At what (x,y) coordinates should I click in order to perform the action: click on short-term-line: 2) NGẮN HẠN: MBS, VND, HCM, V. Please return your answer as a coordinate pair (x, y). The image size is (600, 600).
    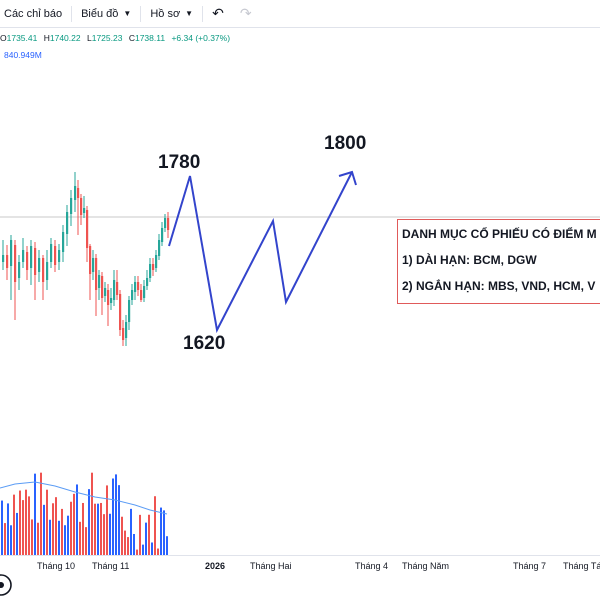
    Looking at the image, I should click on (499, 286).